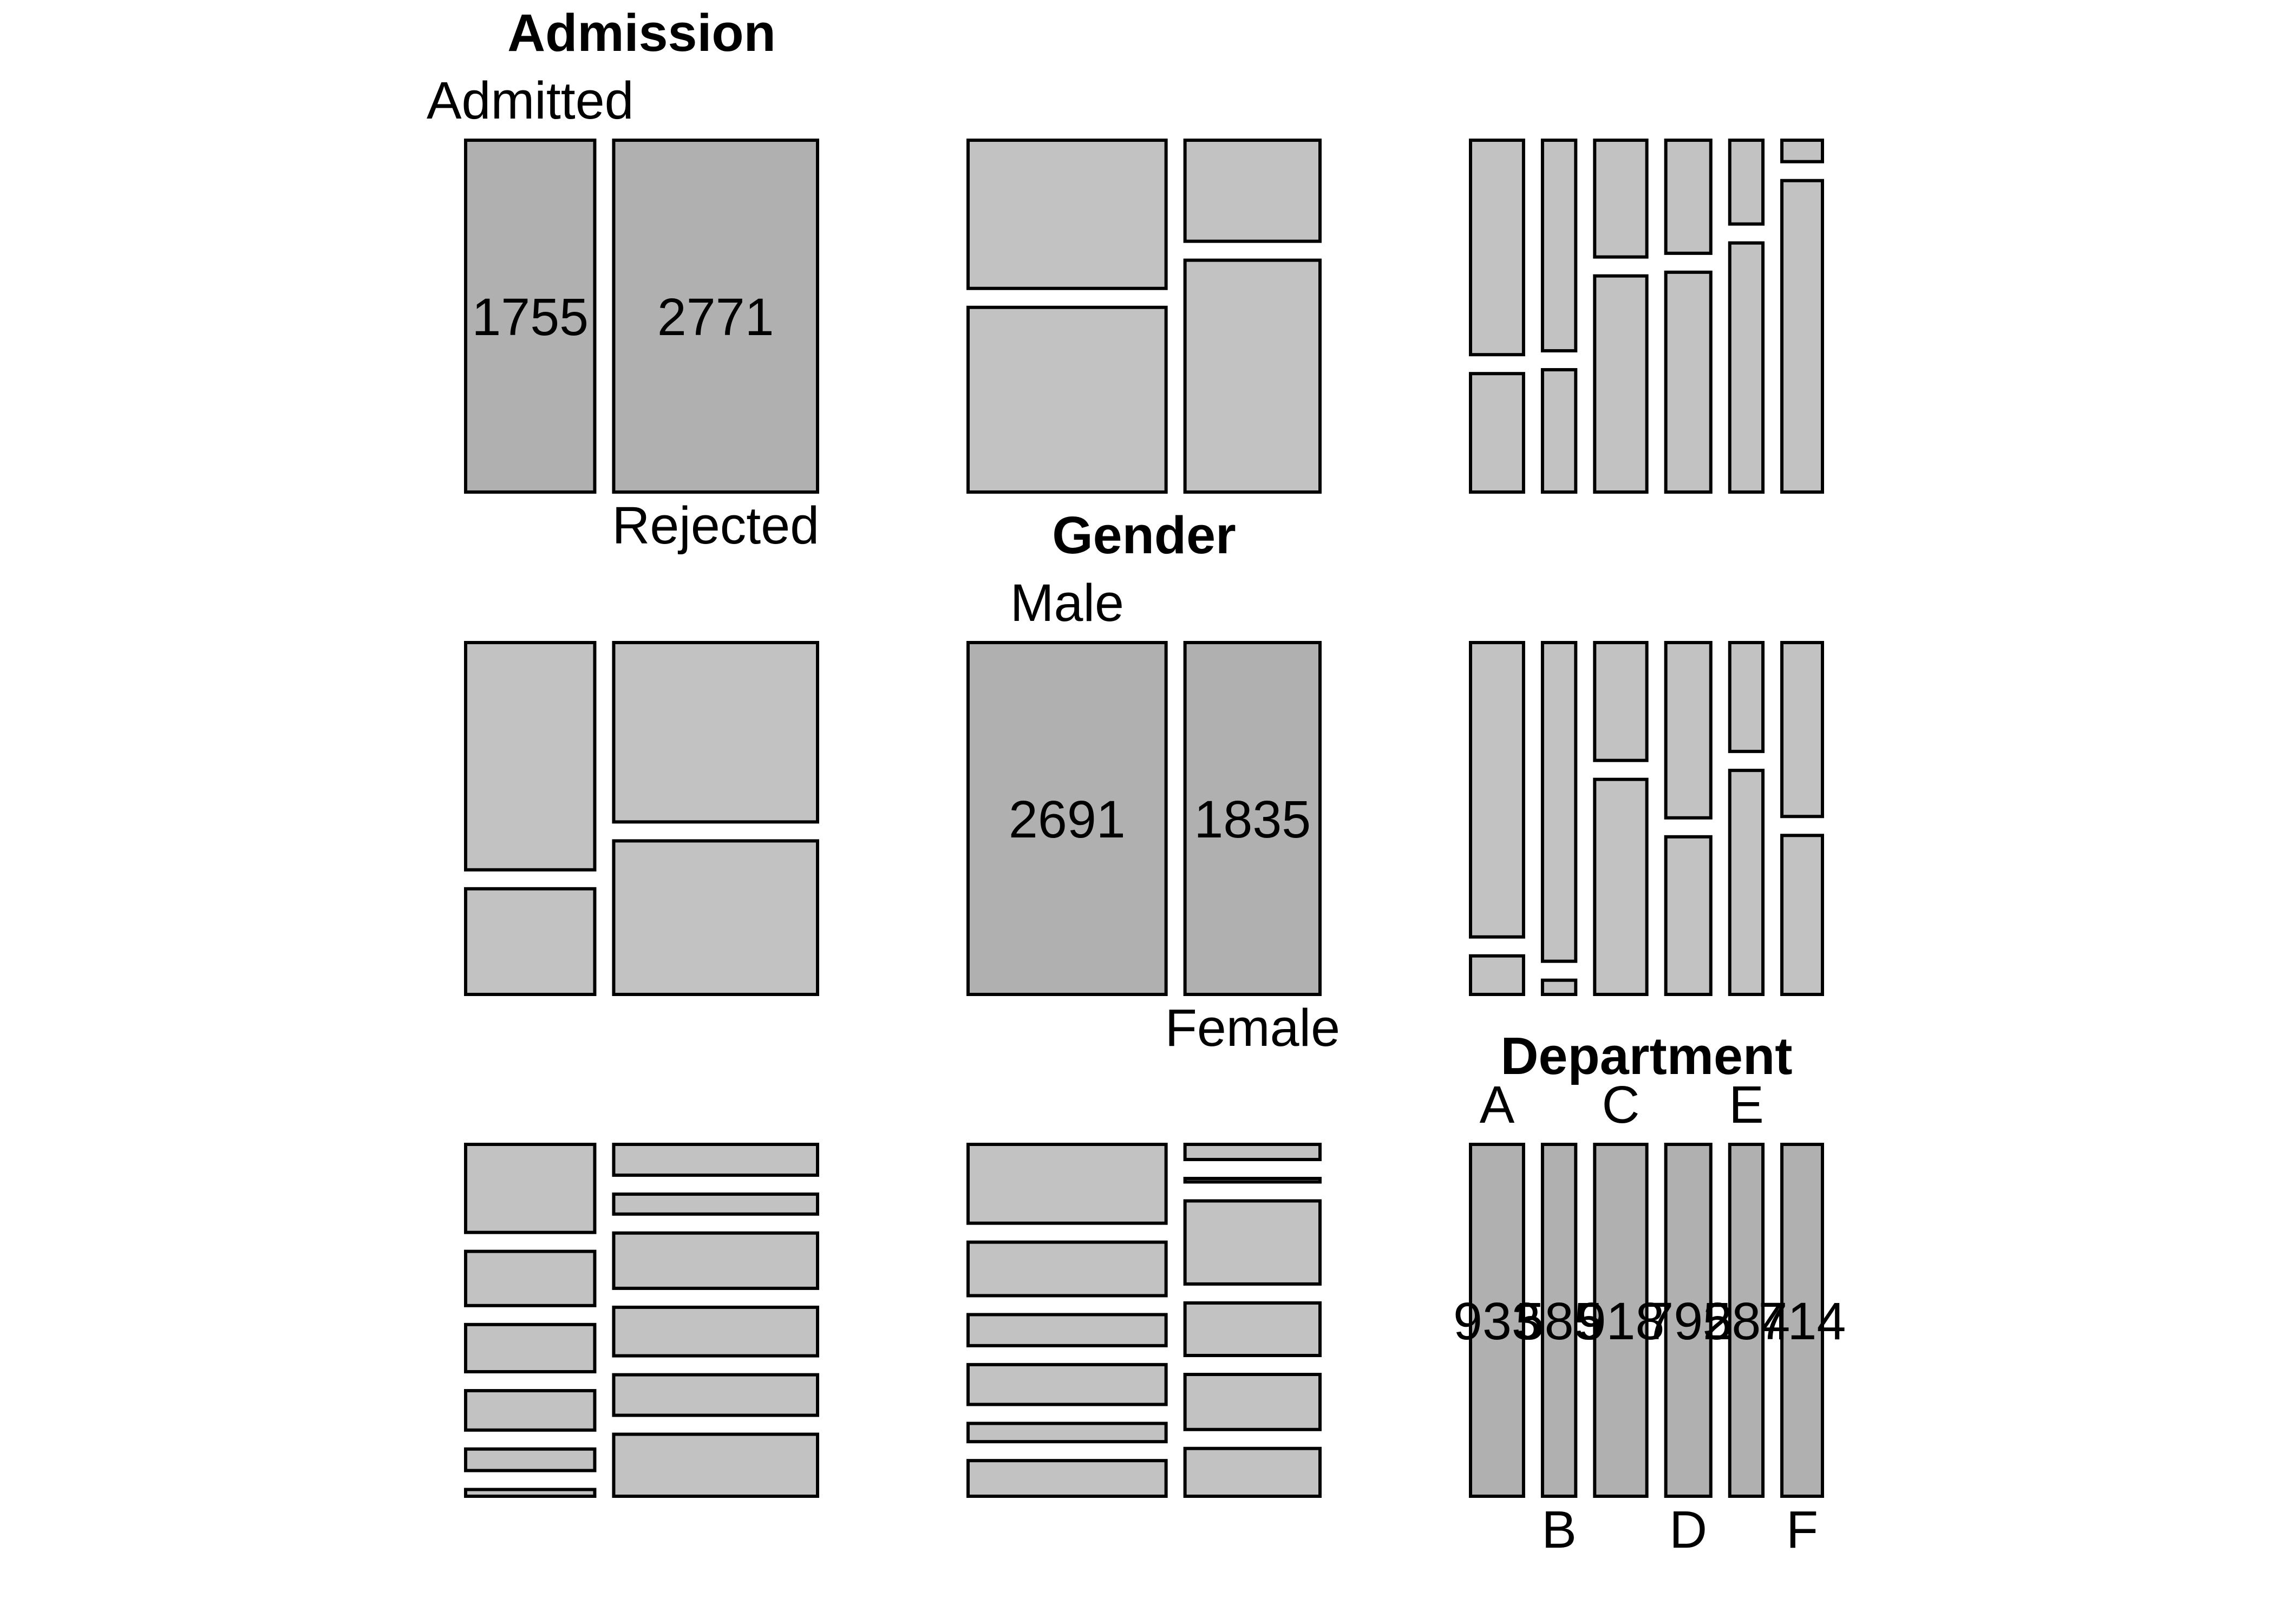  Describe the element at coordinates (1497, 790) in the screenshot. I see `tile-department-a-gender-male` at that location.